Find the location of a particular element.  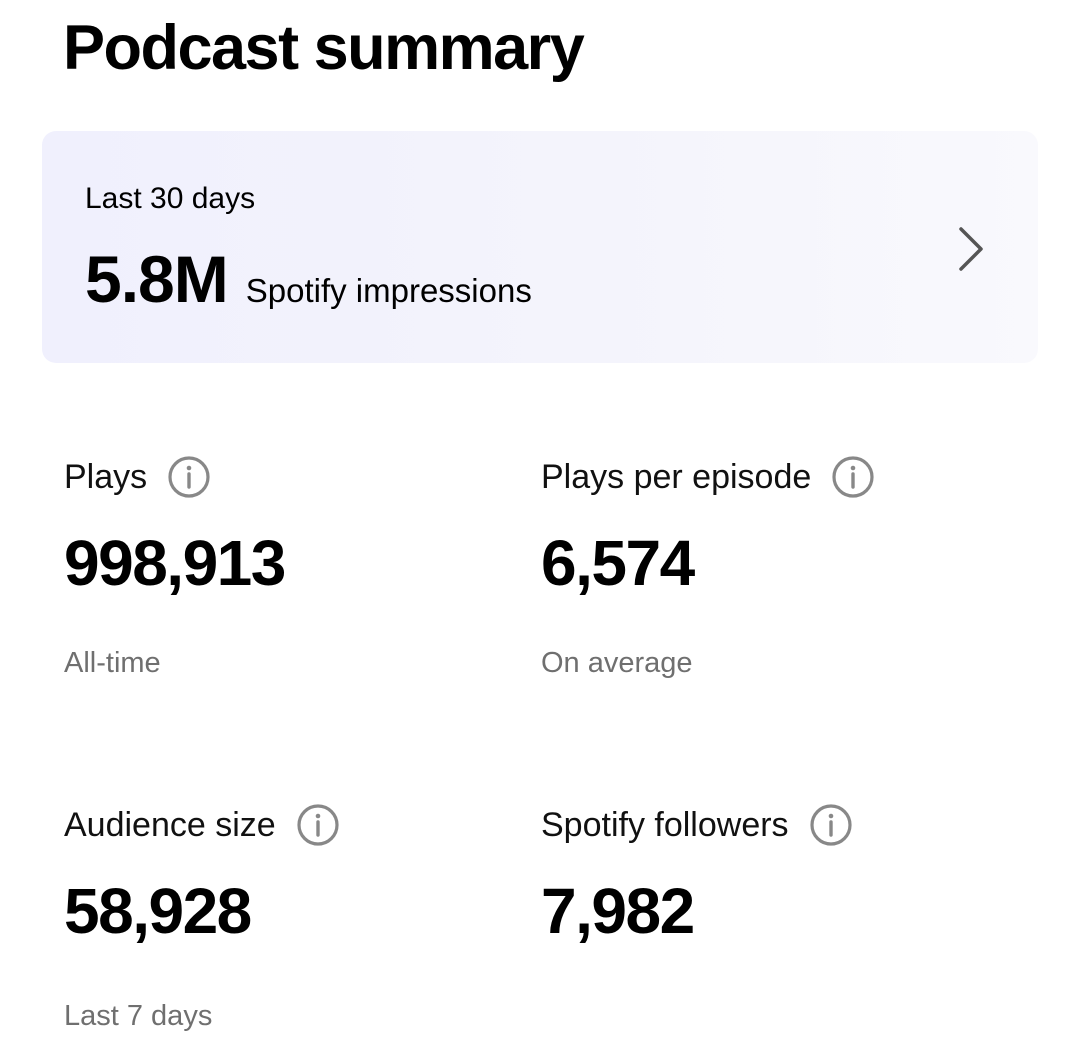

impressions-metric: 5.8M Spotify impressions is located at coordinates (308, 279).